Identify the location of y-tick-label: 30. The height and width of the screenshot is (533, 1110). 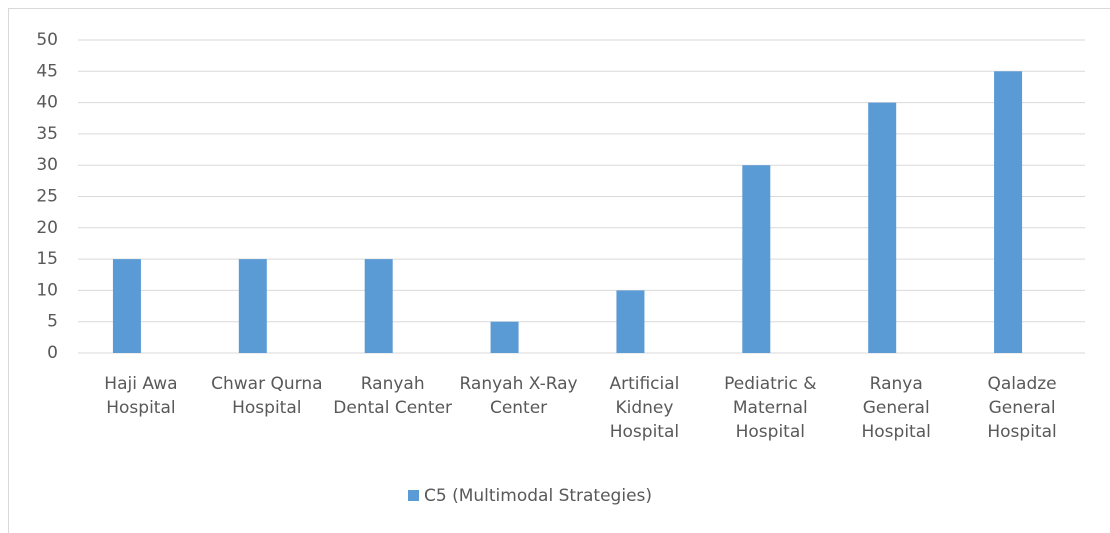
(47, 165).